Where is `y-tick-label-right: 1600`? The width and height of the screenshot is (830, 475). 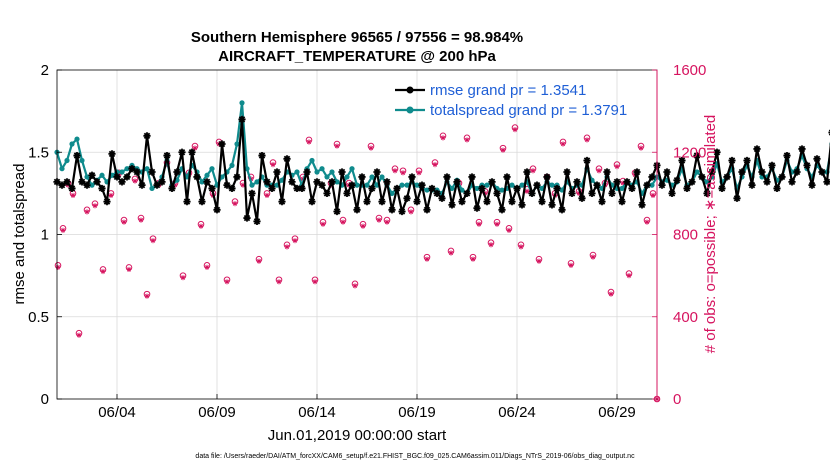
y-tick-label-right: 1600 is located at coordinates (689, 70).